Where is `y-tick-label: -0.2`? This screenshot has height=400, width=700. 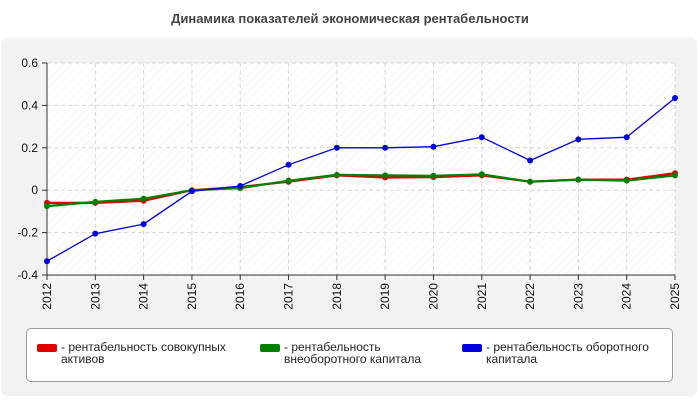 y-tick-label: -0.2 is located at coordinates (27, 233).